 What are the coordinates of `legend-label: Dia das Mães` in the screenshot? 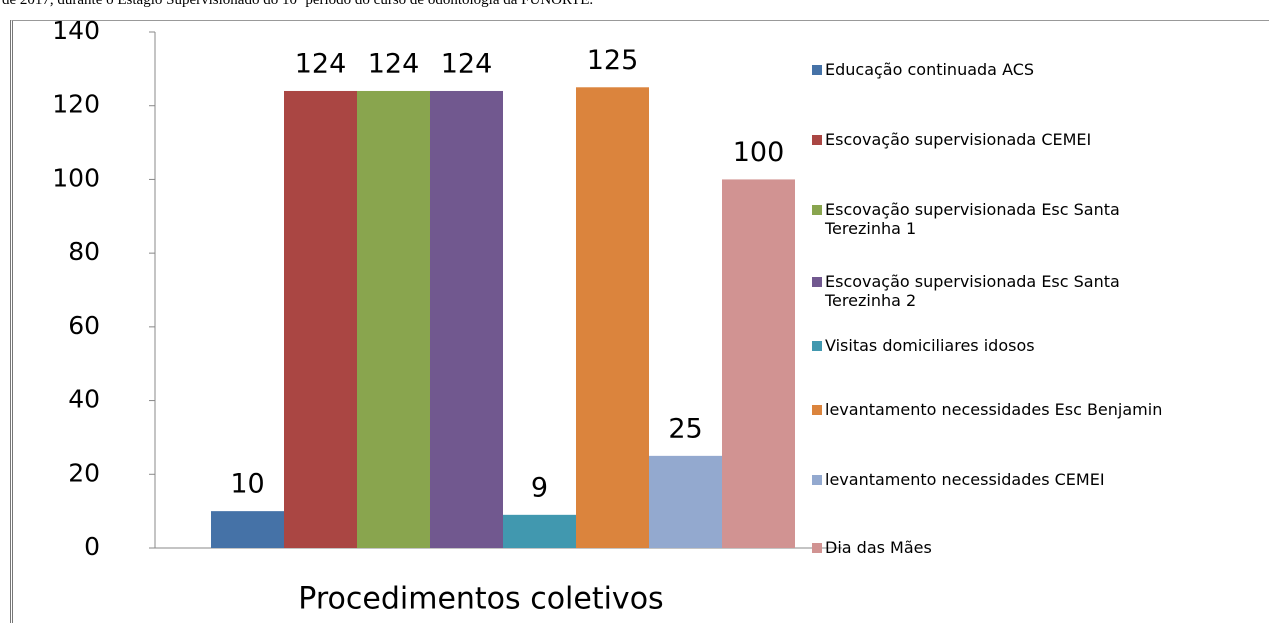 It's located at (878, 547).